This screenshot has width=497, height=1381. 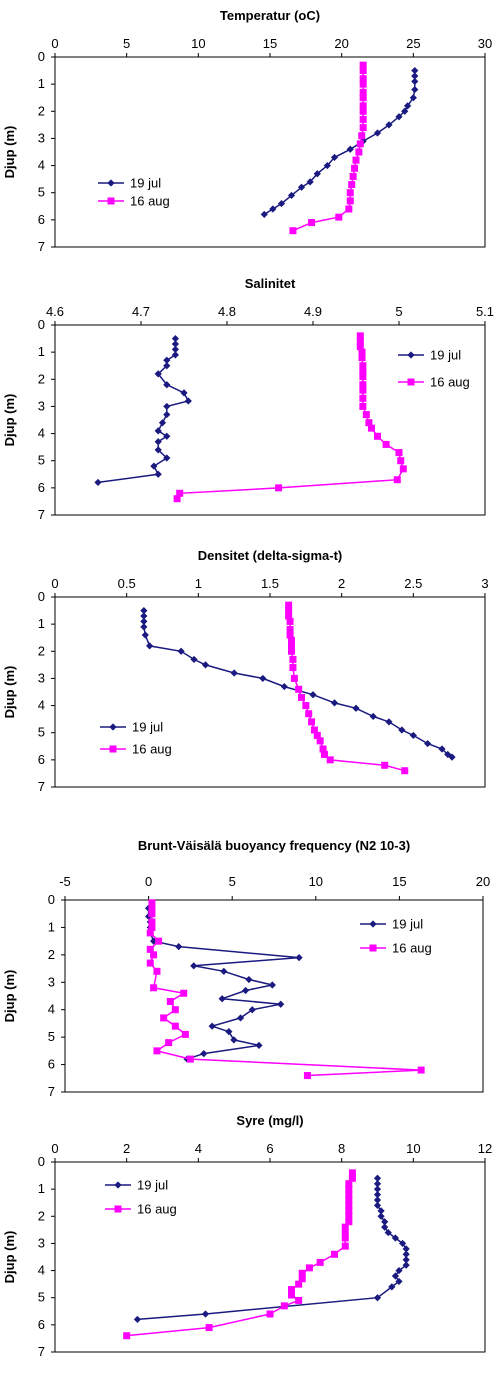 I want to click on legend-label-jul: 19 jul, so click(x=445, y=355).